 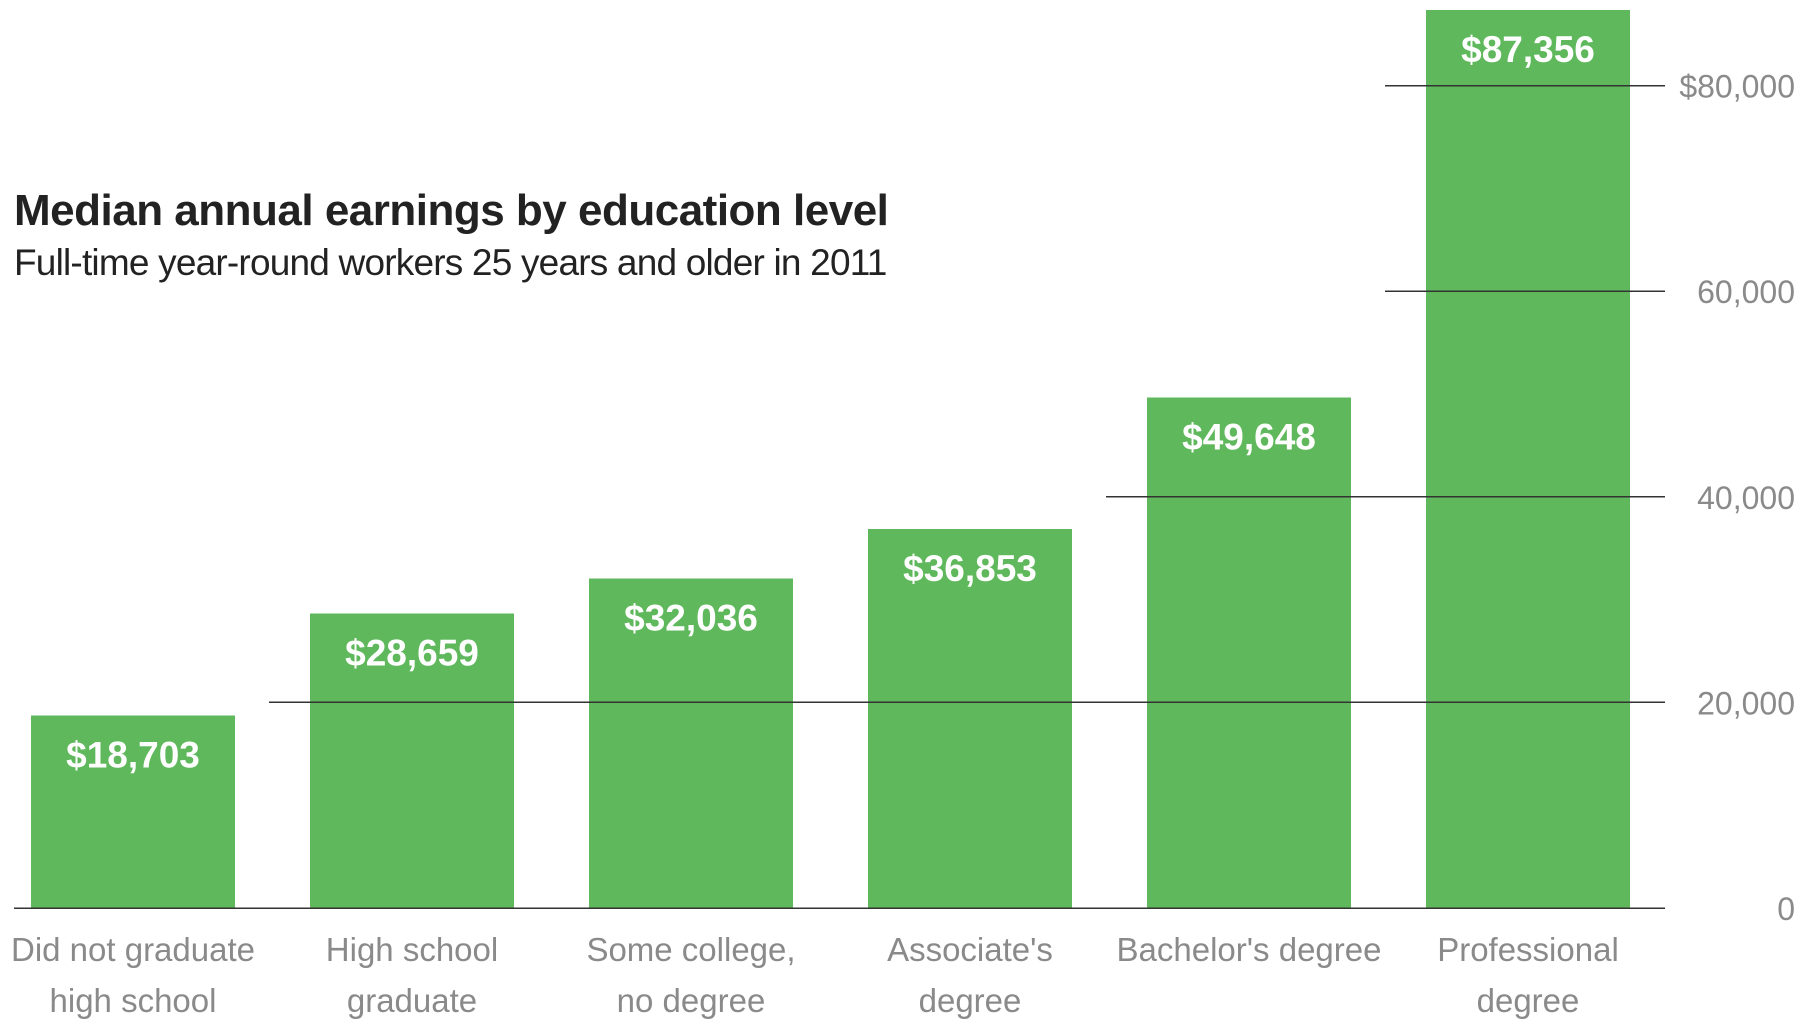 What do you see at coordinates (1249, 949) in the screenshot?
I see `x-tick-label: Bachelor's degree` at bounding box center [1249, 949].